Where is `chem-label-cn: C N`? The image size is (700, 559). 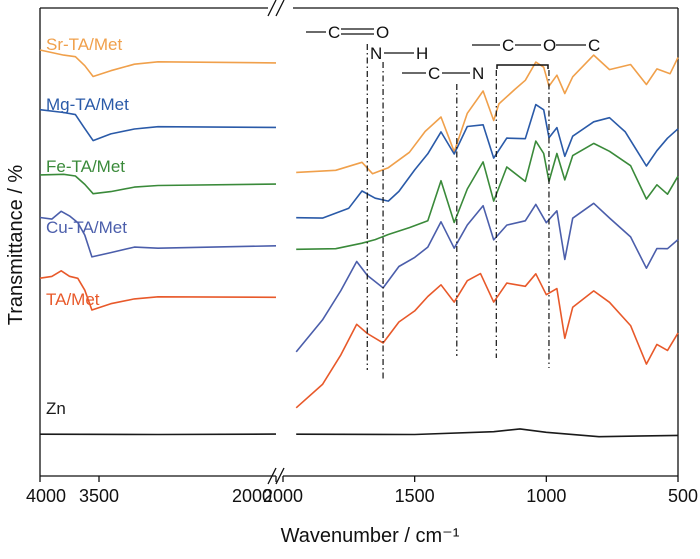
chem-label-cn: C N is located at coordinates (443, 73).